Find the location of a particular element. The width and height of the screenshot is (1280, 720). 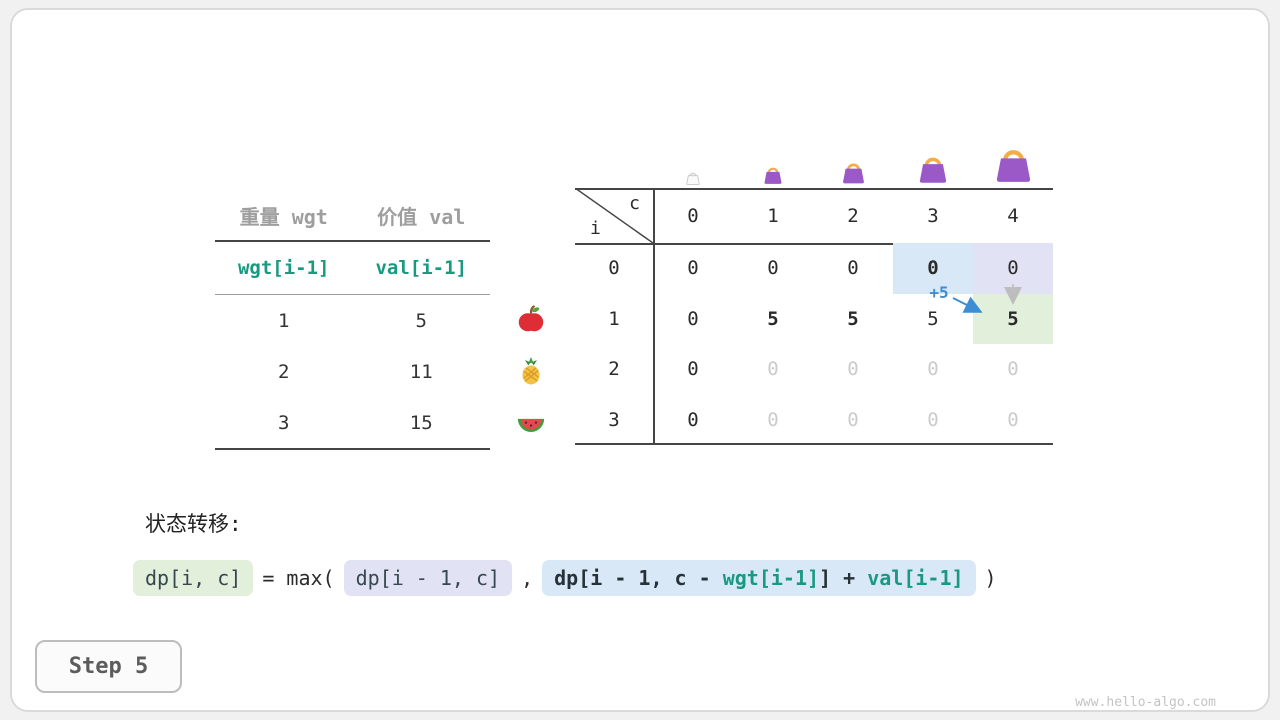

row-var-label: i is located at coordinates (595, 228).